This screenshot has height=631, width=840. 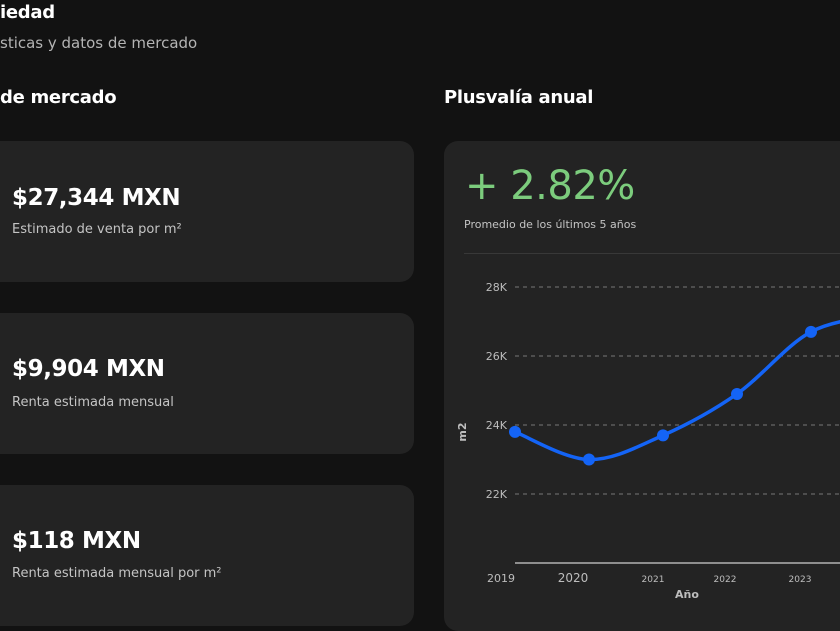 I want to click on y-tick-label: 26K, so click(x=497, y=356).